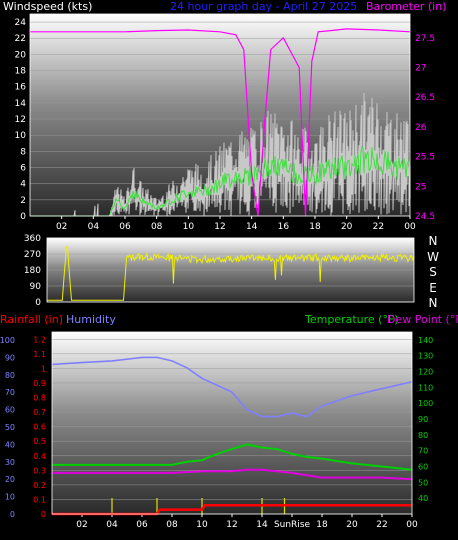 The image size is (458, 540). Describe the element at coordinates (21, 72) in the screenshot. I see `y-tick-label: 18` at that location.